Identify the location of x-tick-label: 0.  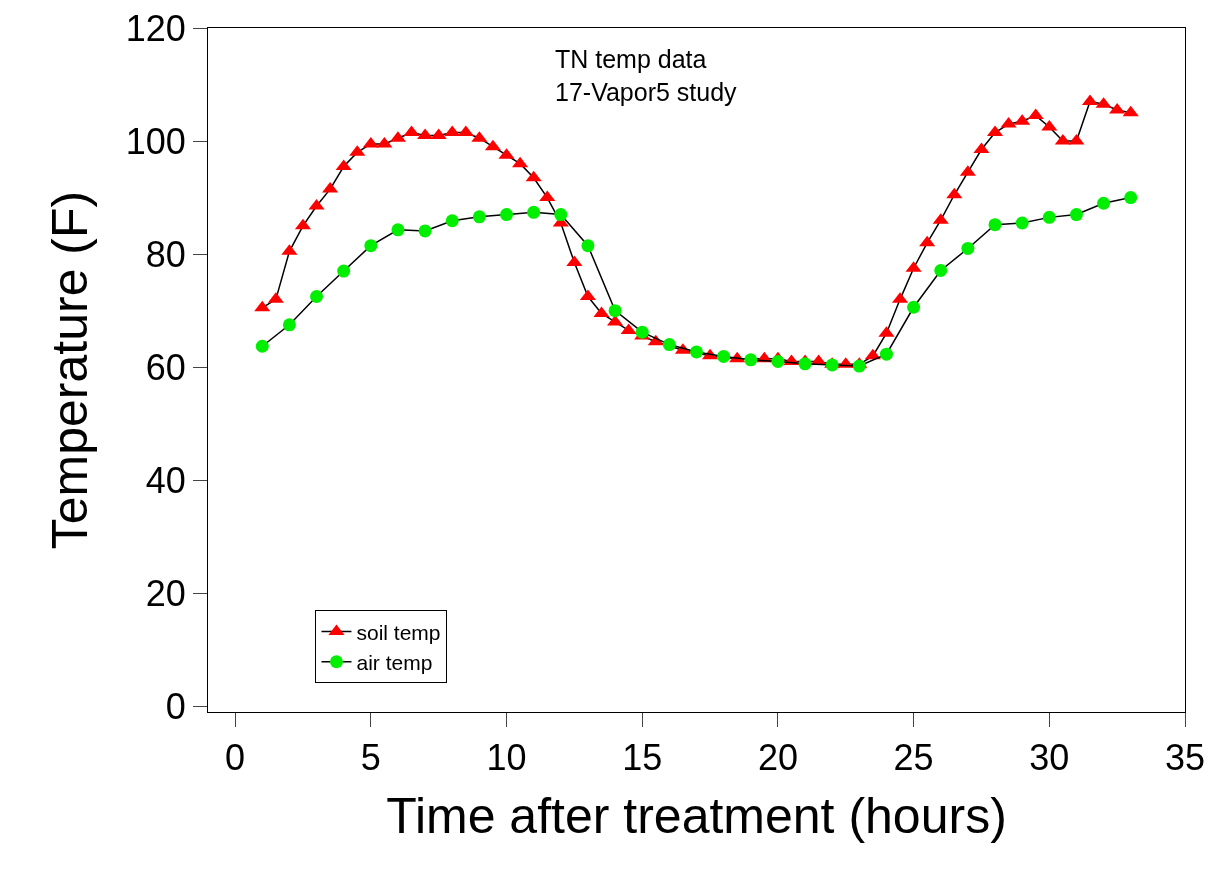
(235, 758).